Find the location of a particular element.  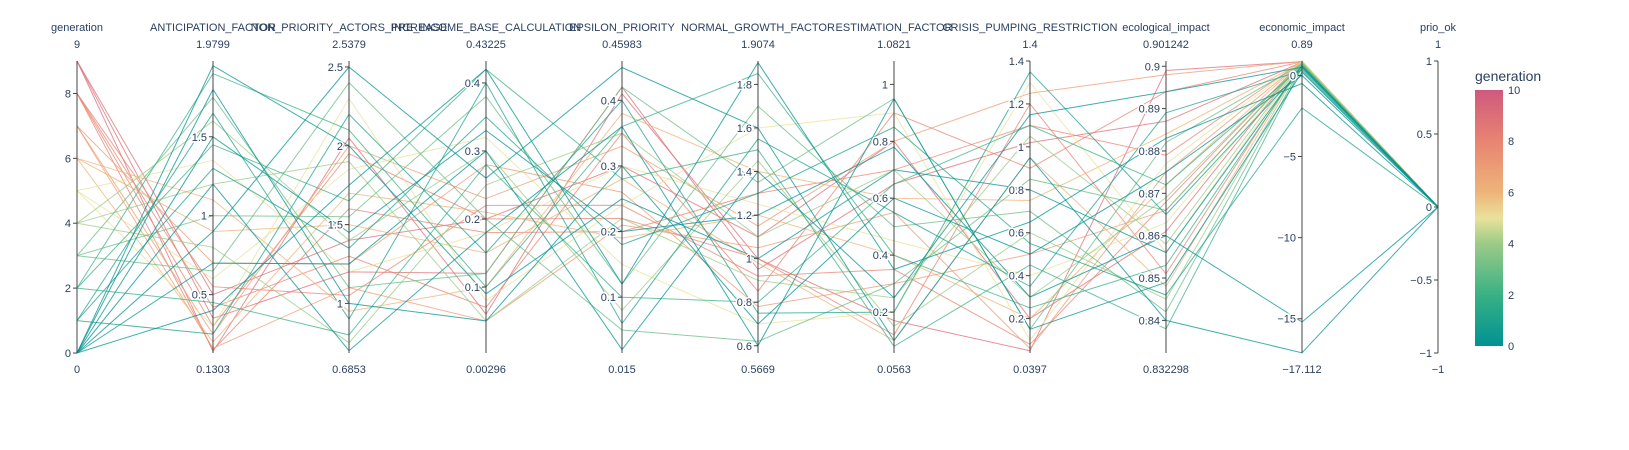

tick-label: 0.5 is located at coordinates (1424, 135).